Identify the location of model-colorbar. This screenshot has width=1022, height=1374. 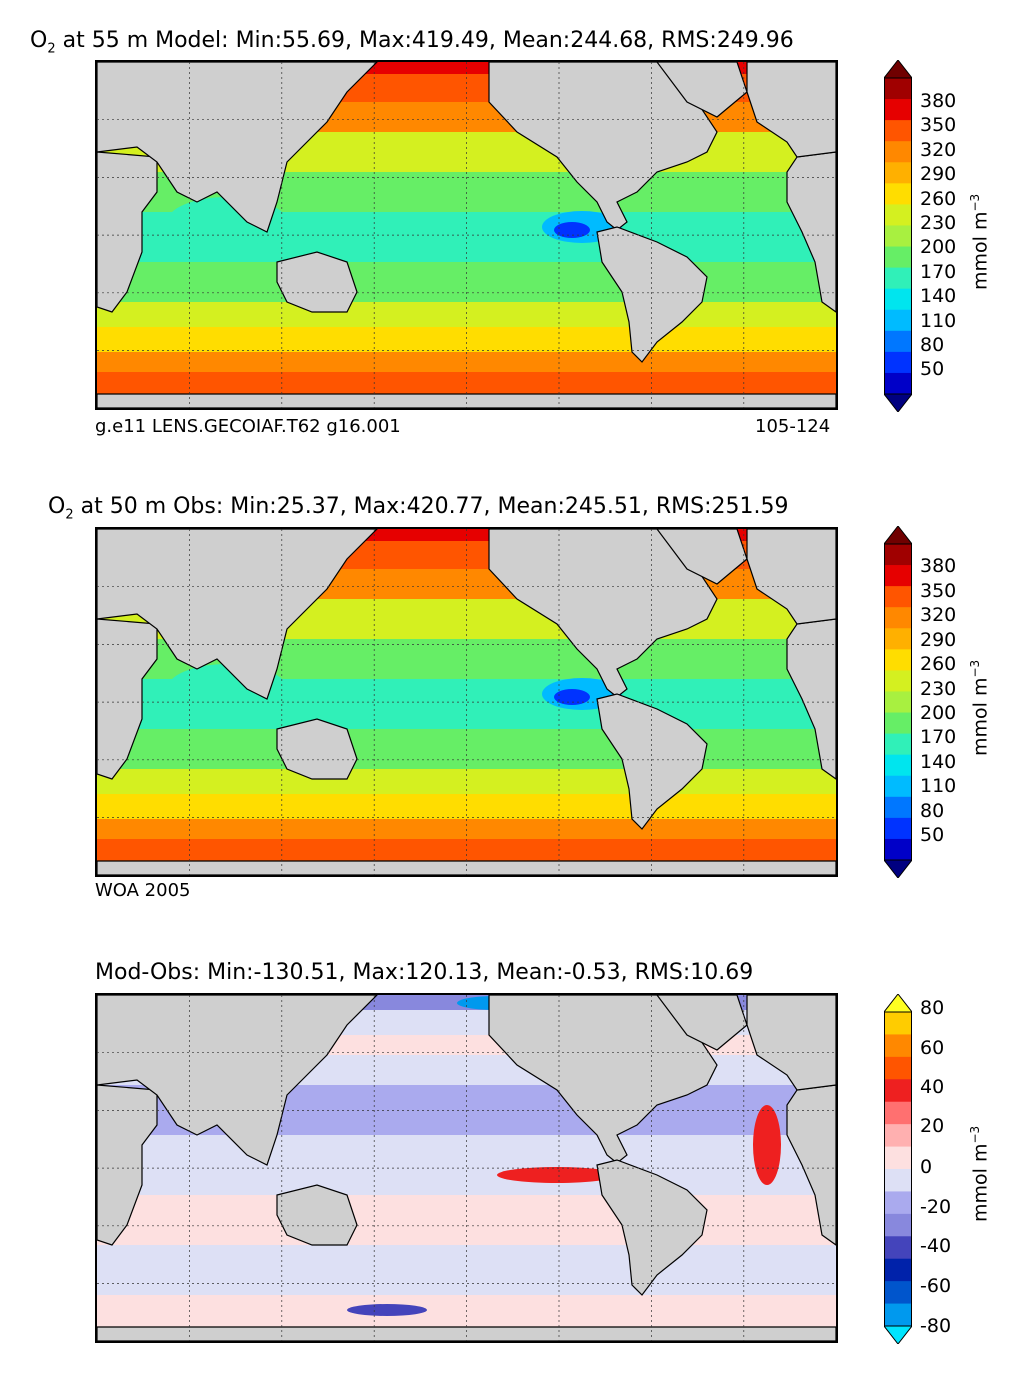
(898, 236).